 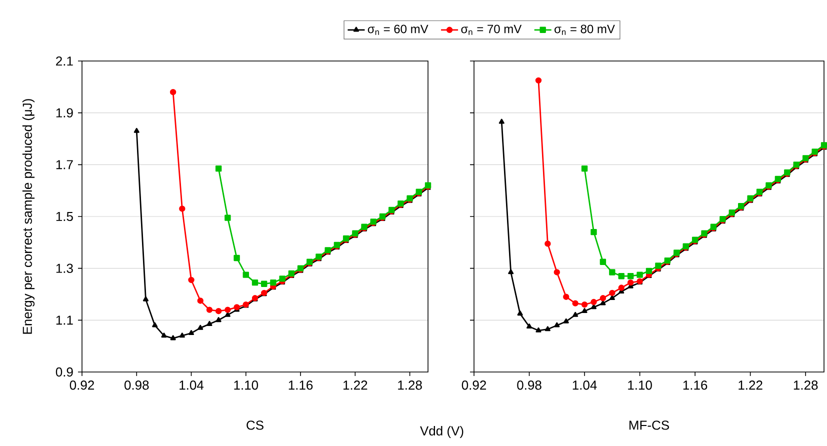 What do you see at coordinates (442, 432) in the screenshot?
I see `text: Vdd (V)` at bounding box center [442, 432].